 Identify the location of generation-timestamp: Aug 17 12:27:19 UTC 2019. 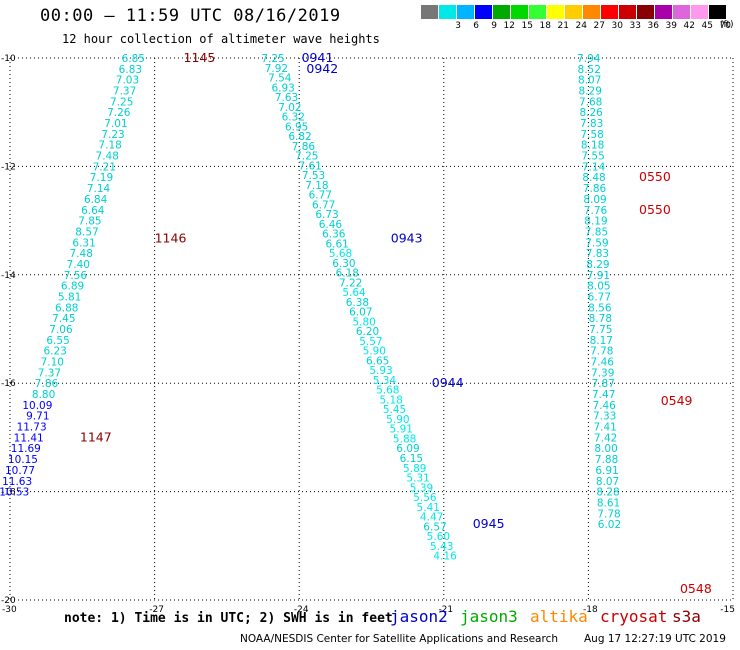
(655, 639).